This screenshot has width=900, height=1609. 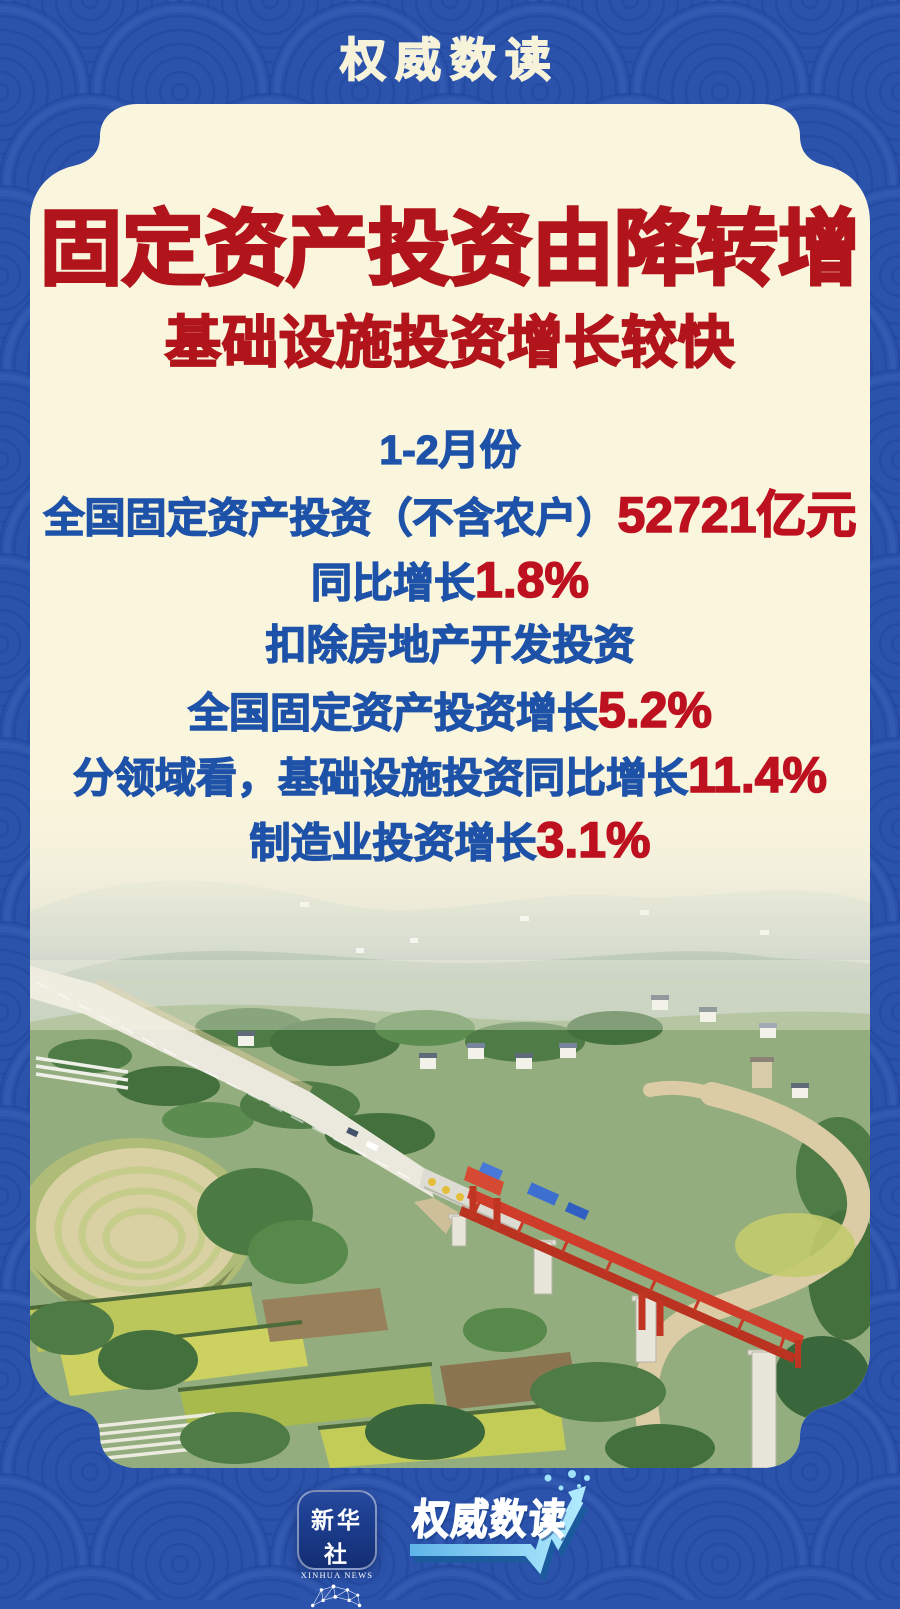 What do you see at coordinates (337, 1537) in the screenshot?
I see `xinhua-logo-chinese: 新华社` at bounding box center [337, 1537].